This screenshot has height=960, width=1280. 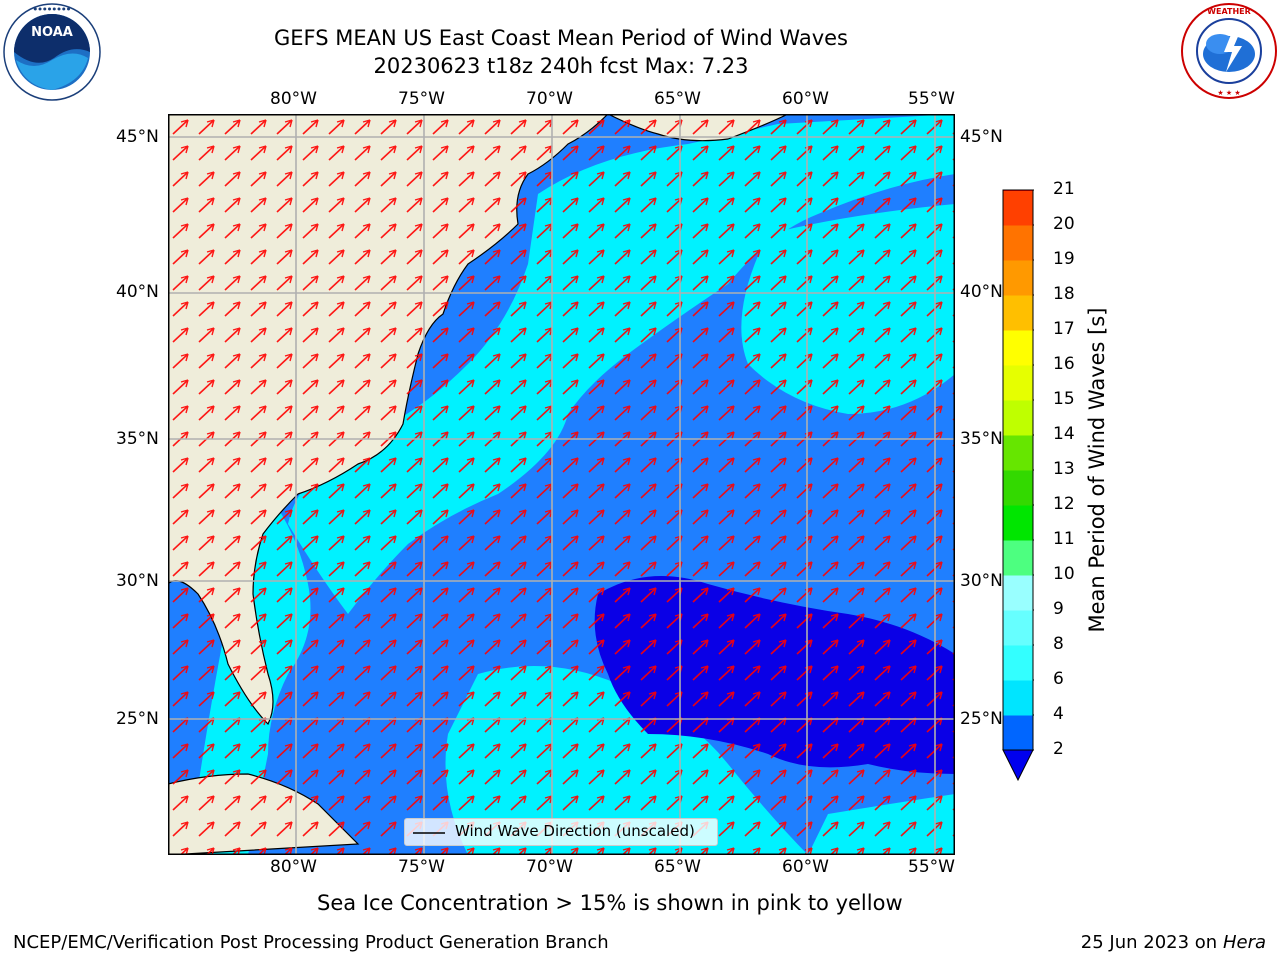 What do you see at coordinates (52, 52) in the screenshot?
I see `noaa-logo: NOAA ● ● ● ● ● ● ● ●` at bounding box center [52, 52].